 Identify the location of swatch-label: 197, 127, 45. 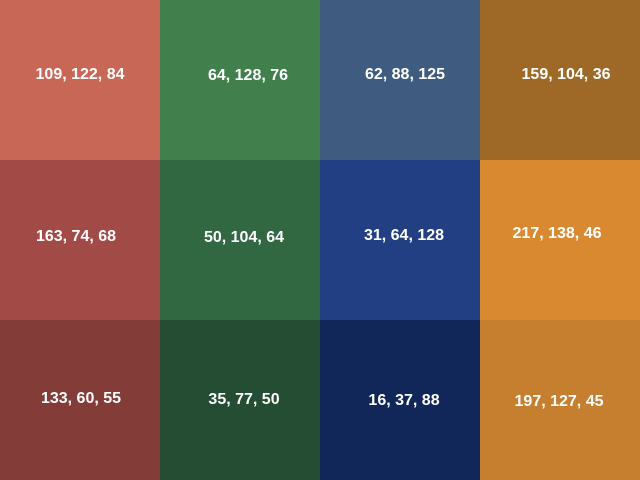
(559, 401).